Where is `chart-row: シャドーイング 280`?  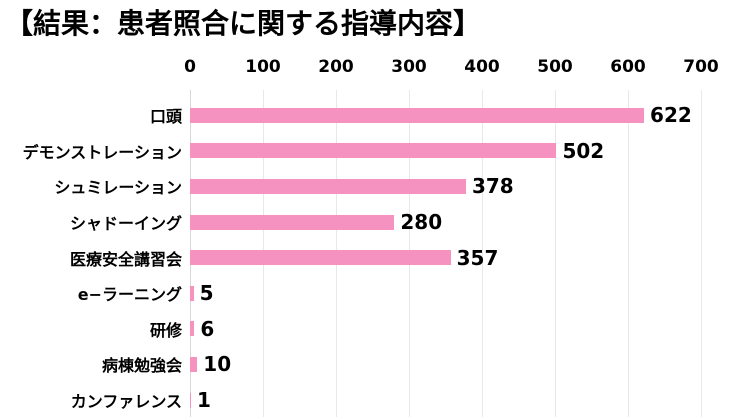
chart-row: シャドーイング 280 is located at coordinates (365, 222).